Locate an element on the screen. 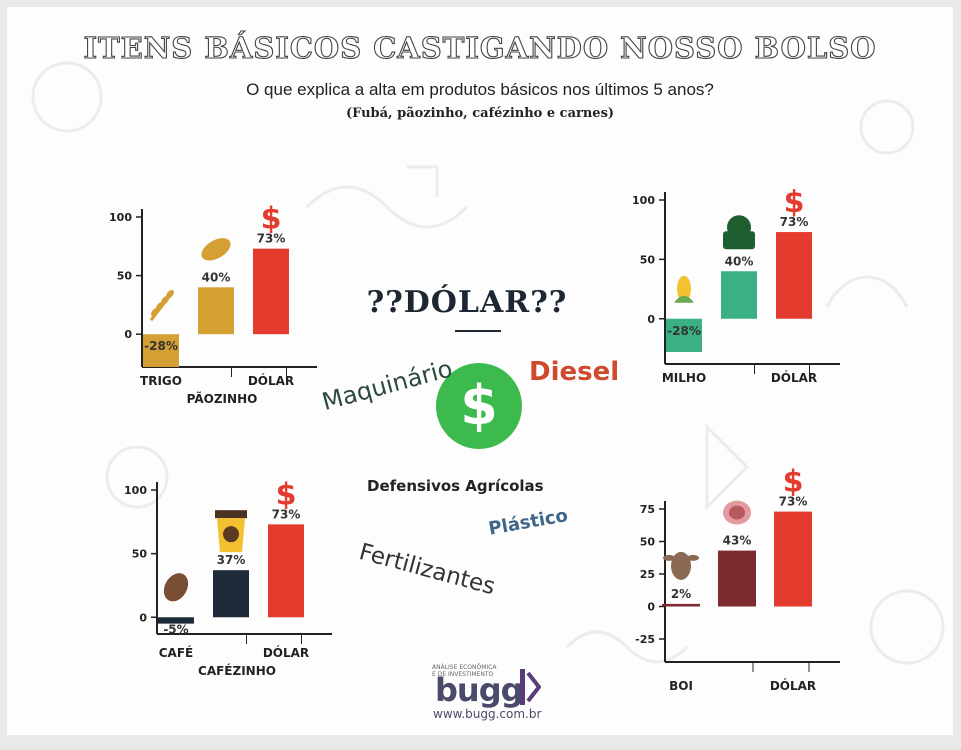 The width and height of the screenshot is (961, 750). x-category-label: TRIGO is located at coordinates (161, 381).